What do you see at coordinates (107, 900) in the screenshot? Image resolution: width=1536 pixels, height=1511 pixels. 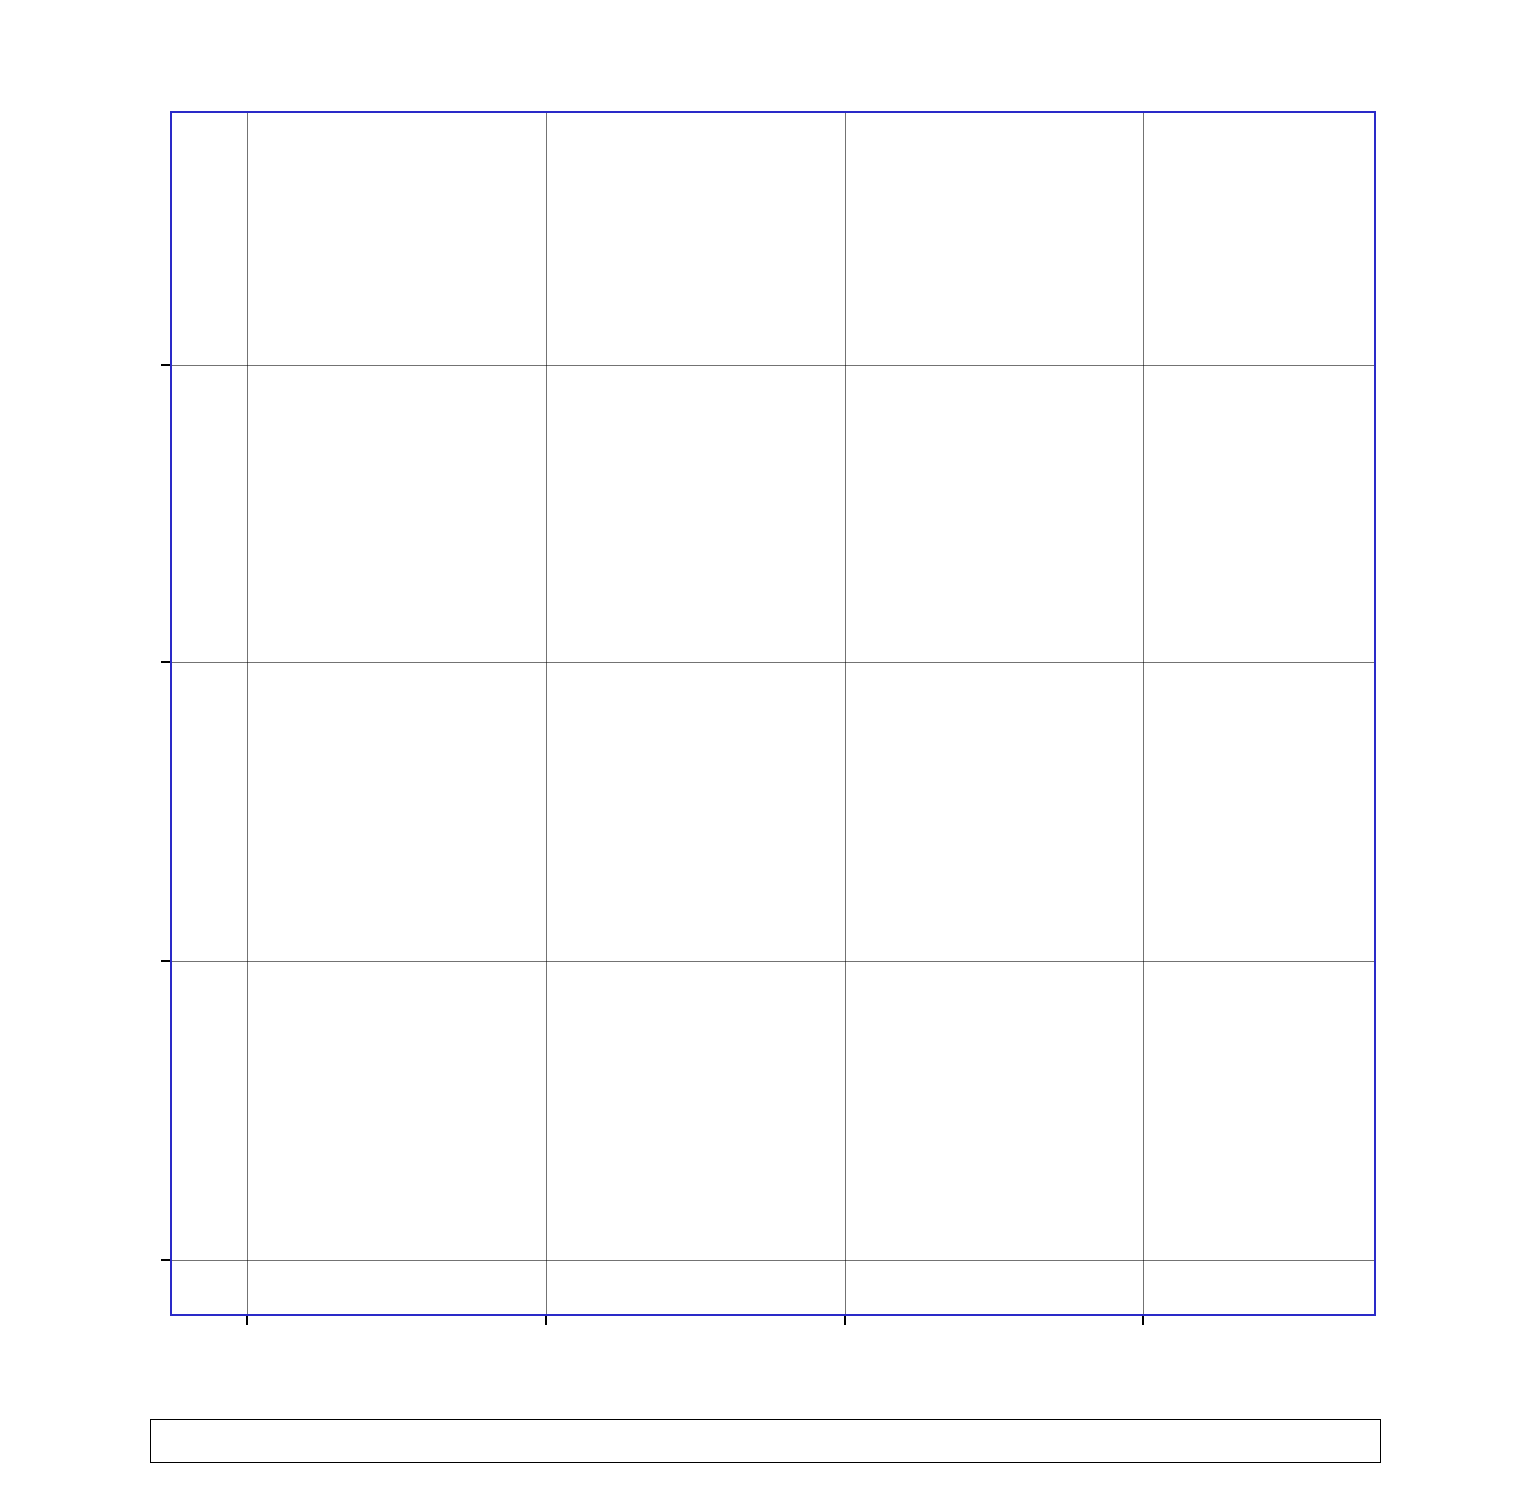 I see `y-axis-label` at bounding box center [107, 900].